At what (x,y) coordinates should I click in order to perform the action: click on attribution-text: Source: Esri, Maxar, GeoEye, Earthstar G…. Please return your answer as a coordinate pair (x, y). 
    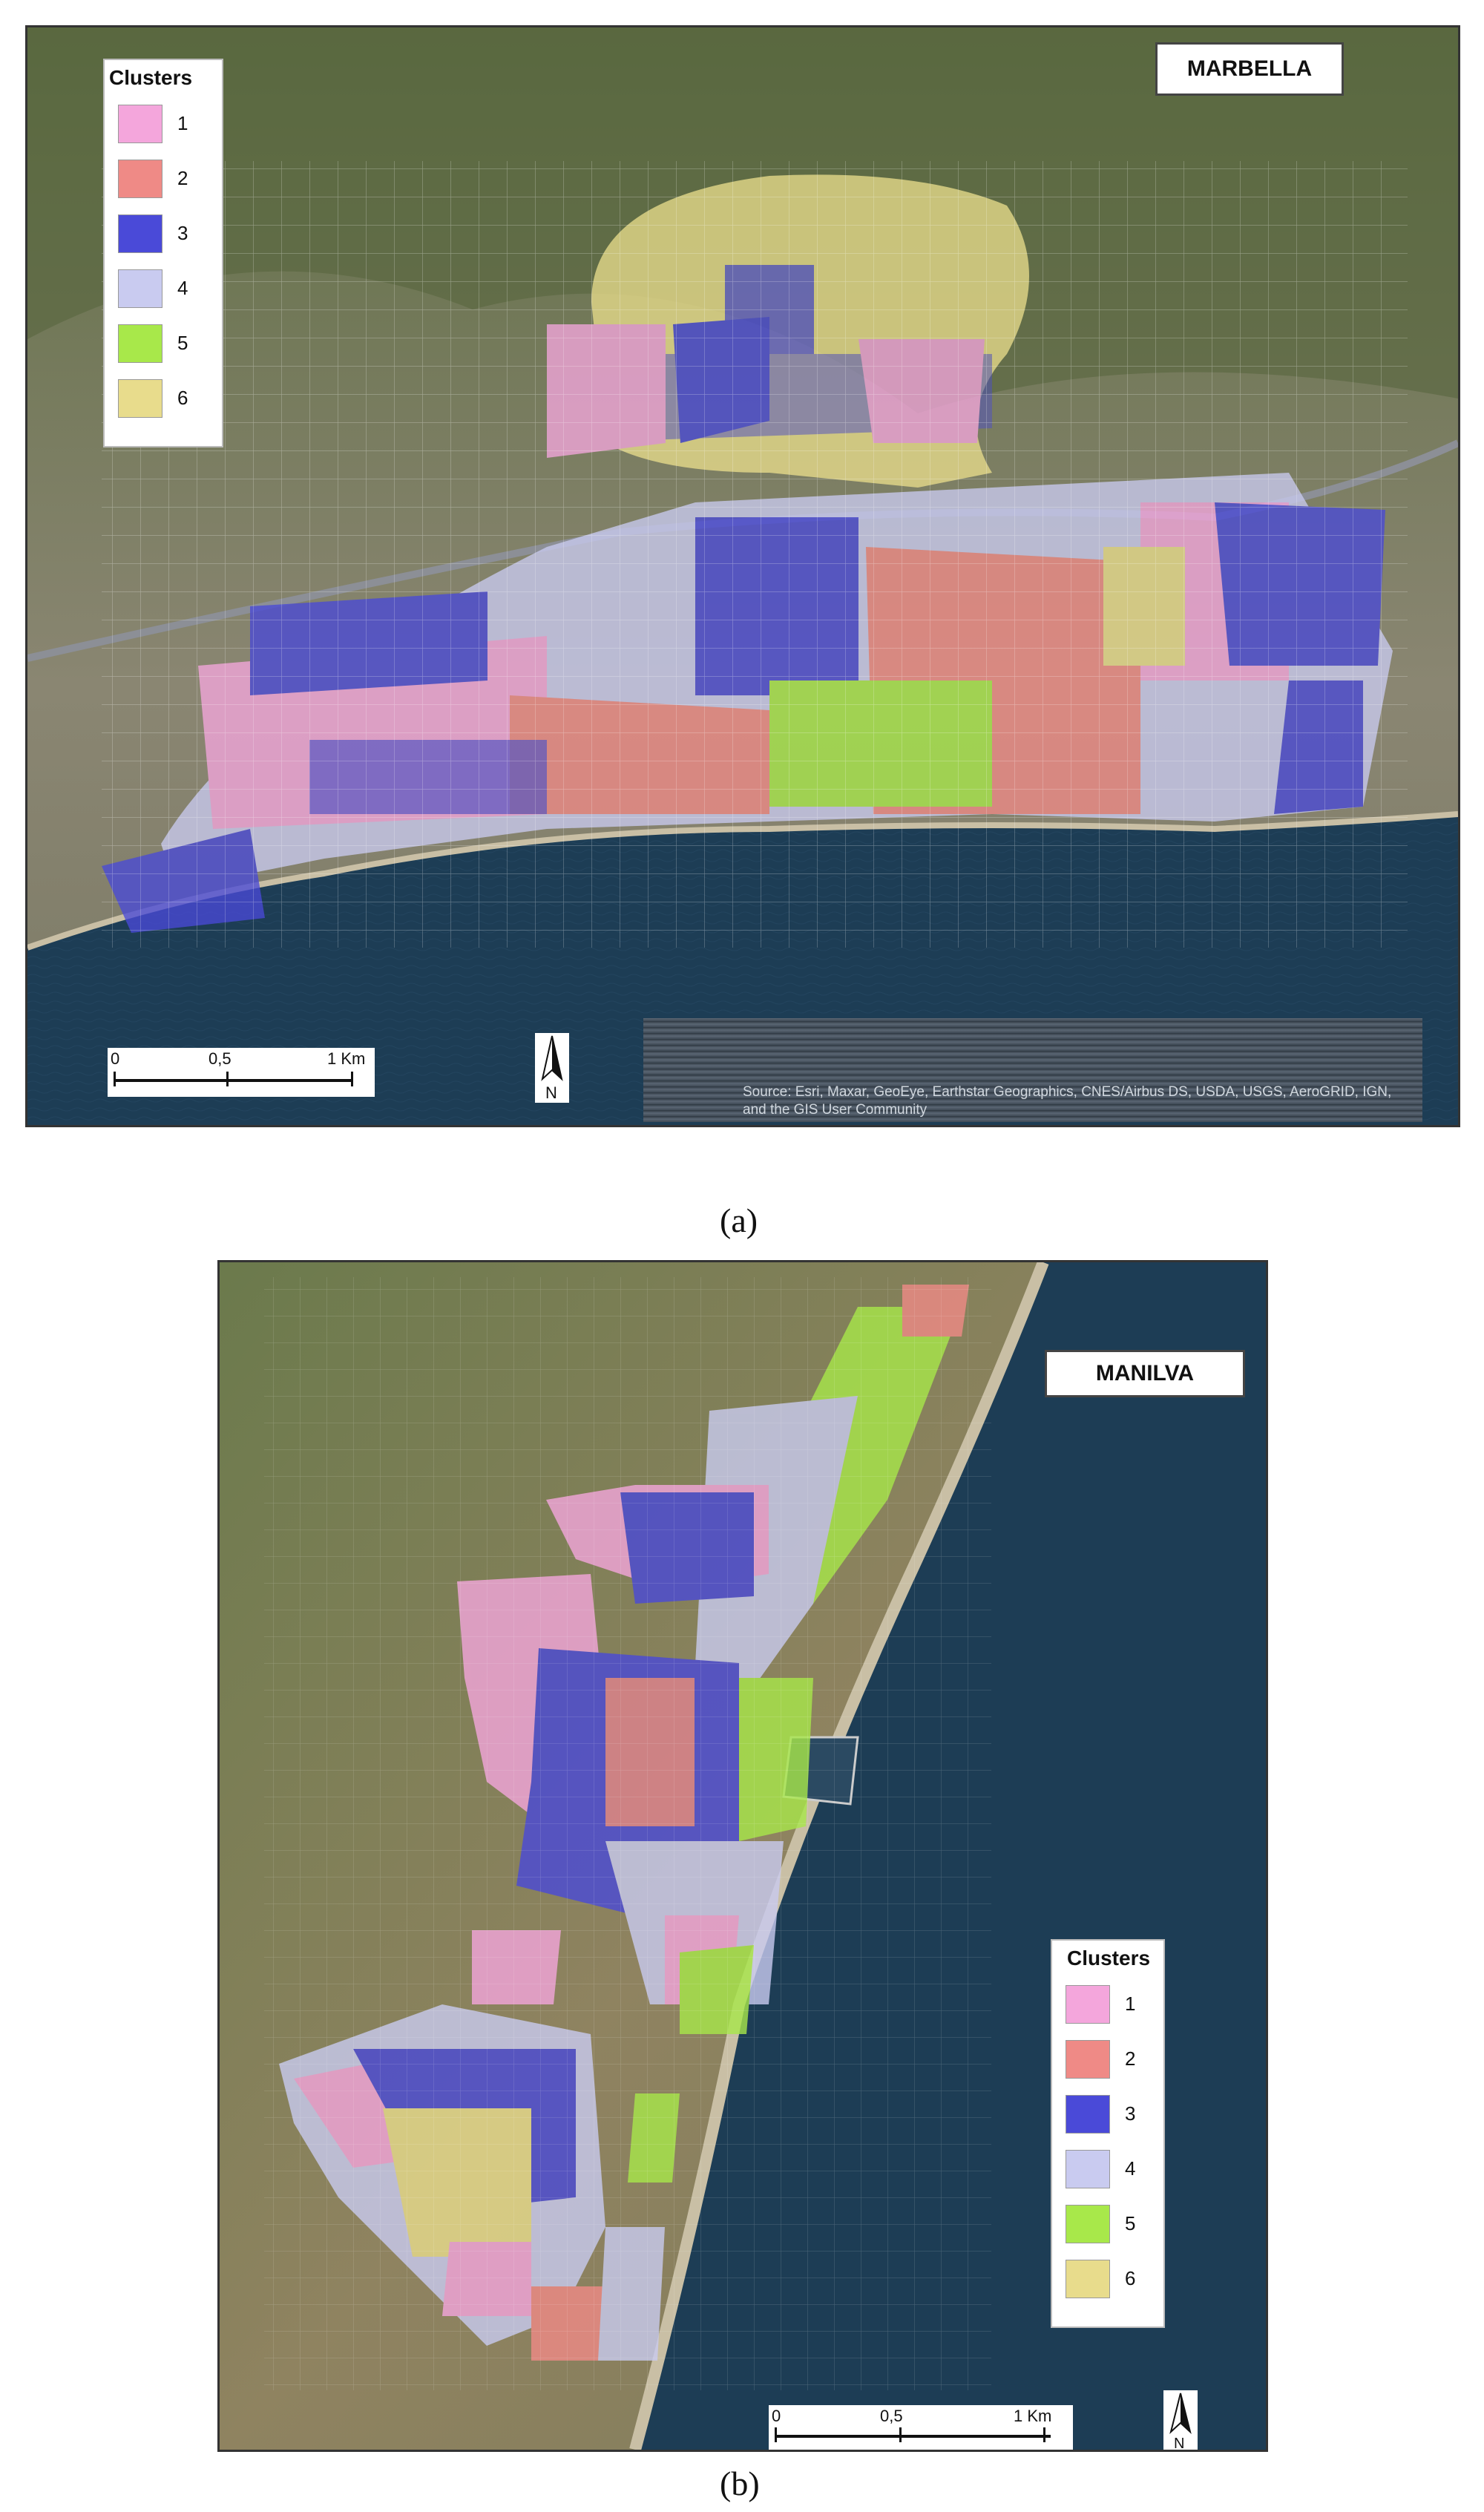
    Looking at the image, I should click on (1032, 1070).